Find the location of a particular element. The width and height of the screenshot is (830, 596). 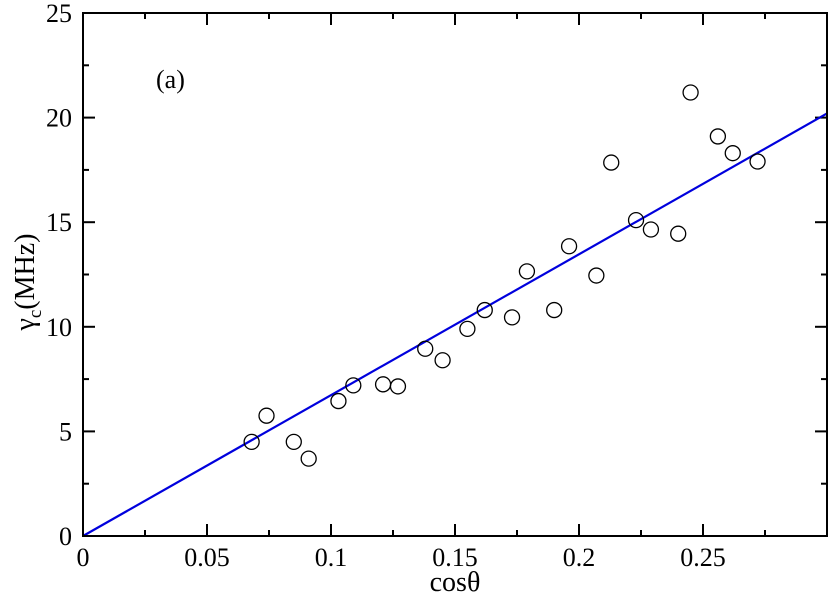

y-tick-label: 10 is located at coordinates (59, 327).